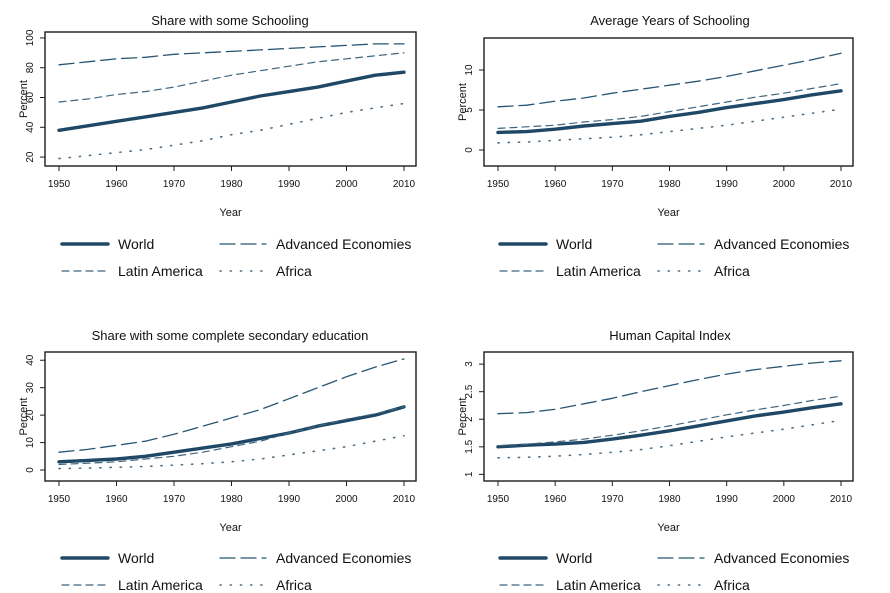 Image resolution: width=890 pixels, height=593 pixels. What do you see at coordinates (670, 20) in the screenshot?
I see `chart-title: Average Years of Schooling` at bounding box center [670, 20].